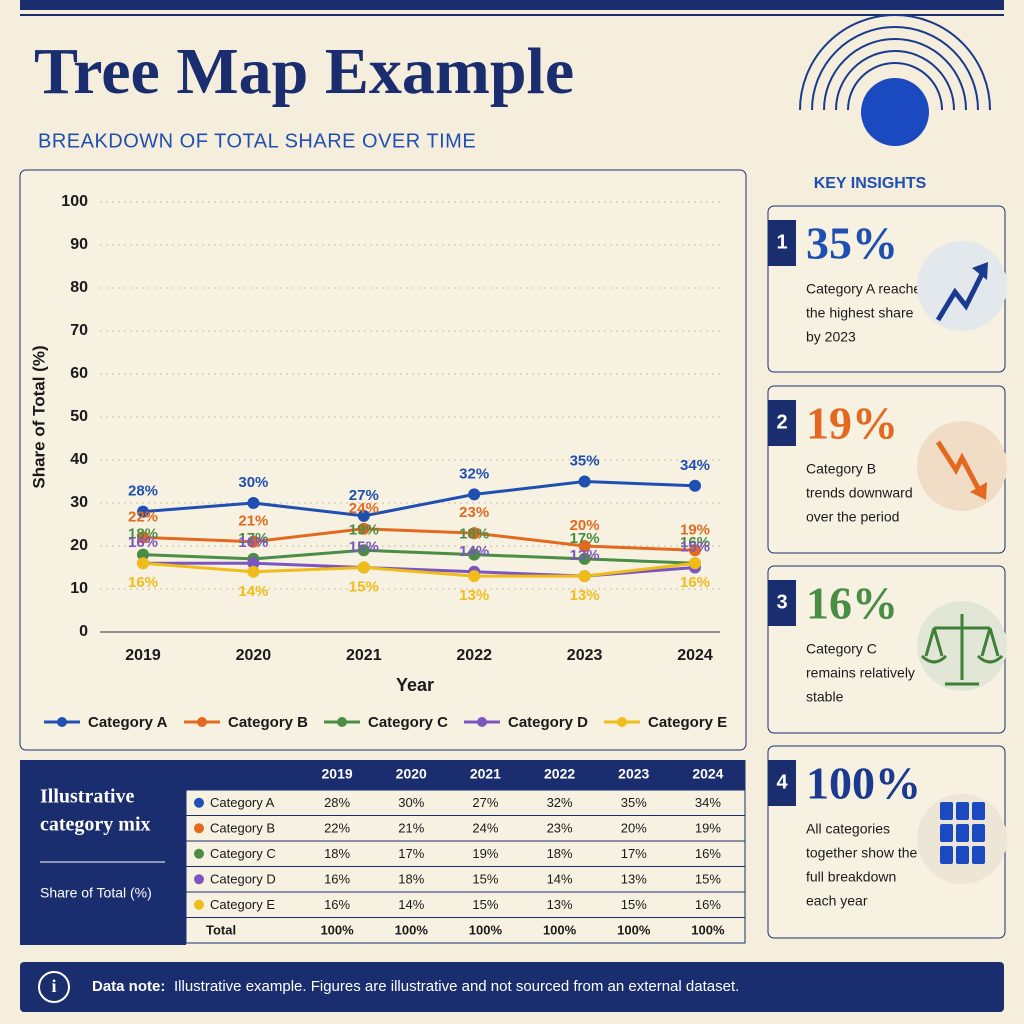 This screenshot has width=1024, height=1024. Describe the element at coordinates (74, 201) in the screenshot. I see `y-tick-label: 100` at that location.